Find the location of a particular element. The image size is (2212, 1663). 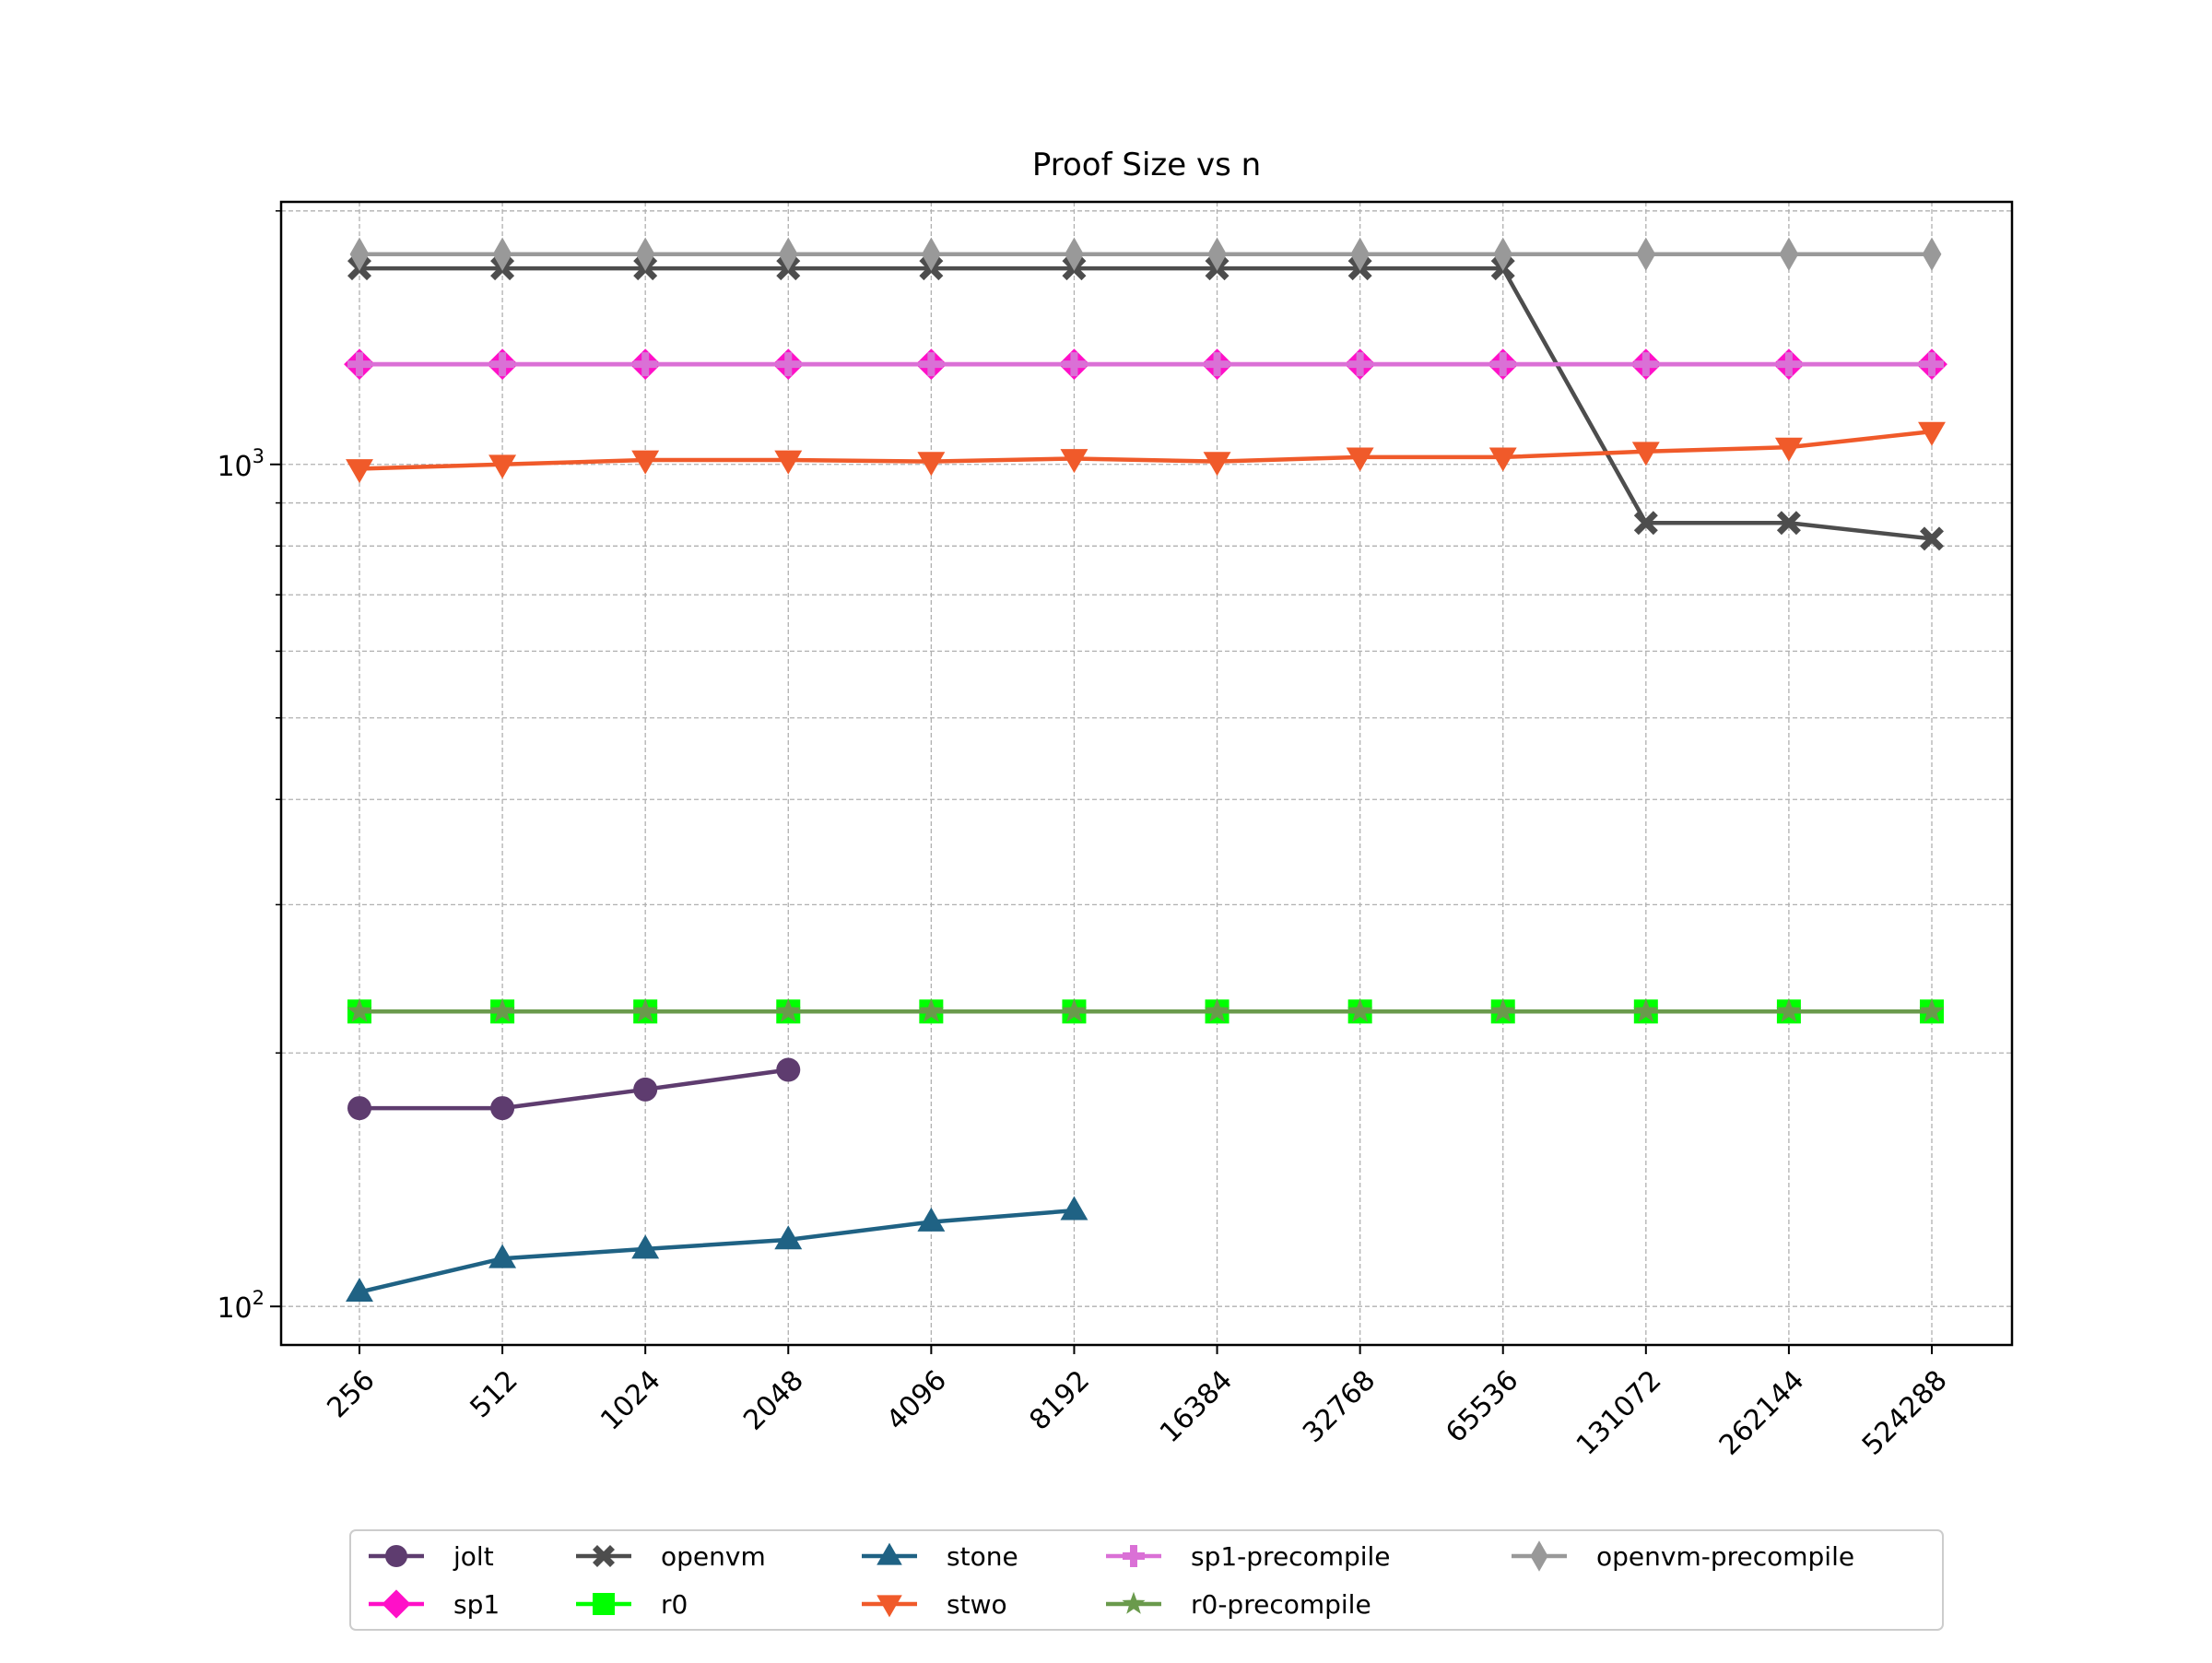

series-sp1-precompile is located at coordinates (1145, 364).